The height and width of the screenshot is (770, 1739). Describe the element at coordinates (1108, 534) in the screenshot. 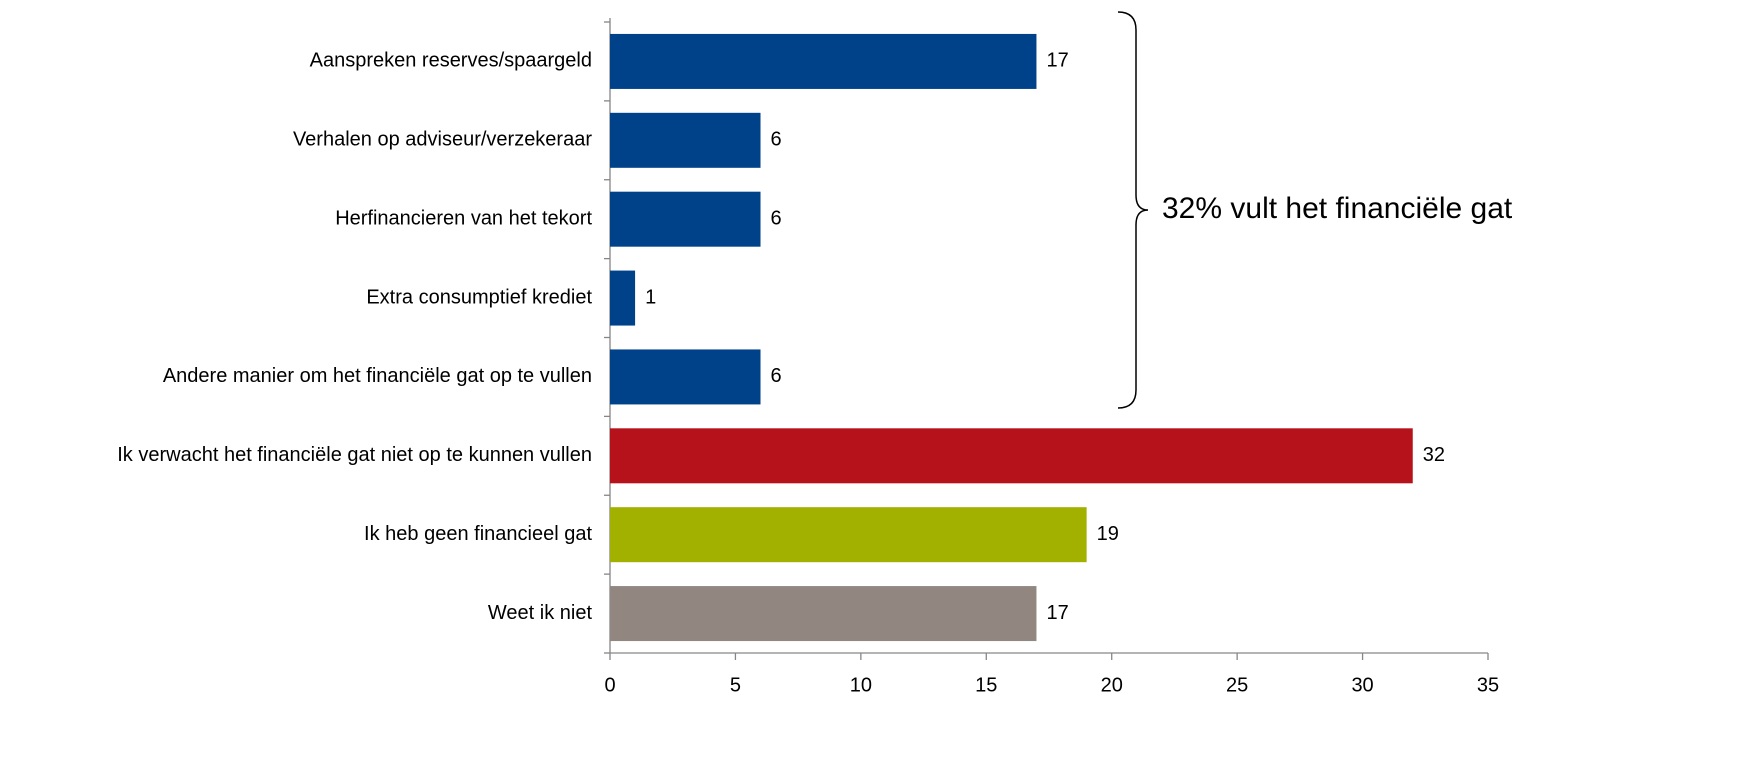

I see `data-label: 19` at that location.